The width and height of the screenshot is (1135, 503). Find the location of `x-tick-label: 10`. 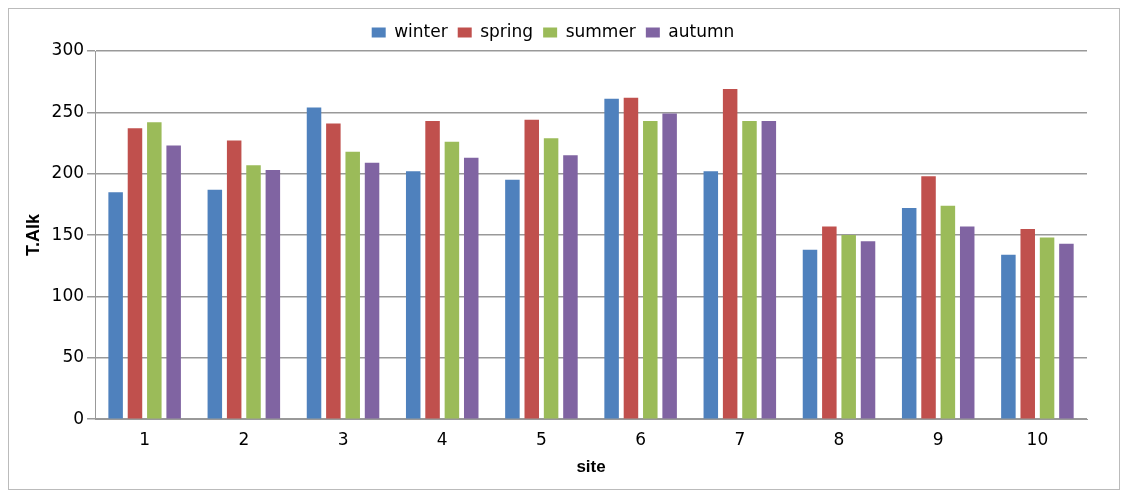

x-tick-label: 10 is located at coordinates (1037, 438).